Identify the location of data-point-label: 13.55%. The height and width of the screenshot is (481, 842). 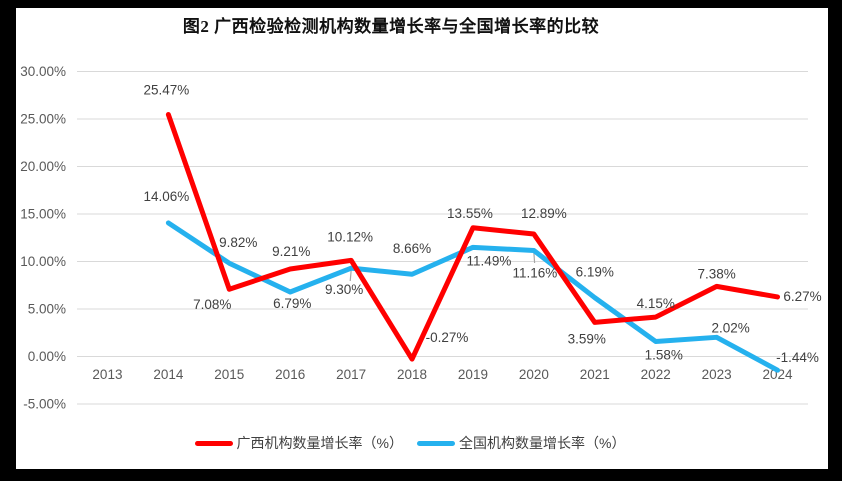
(470, 213).